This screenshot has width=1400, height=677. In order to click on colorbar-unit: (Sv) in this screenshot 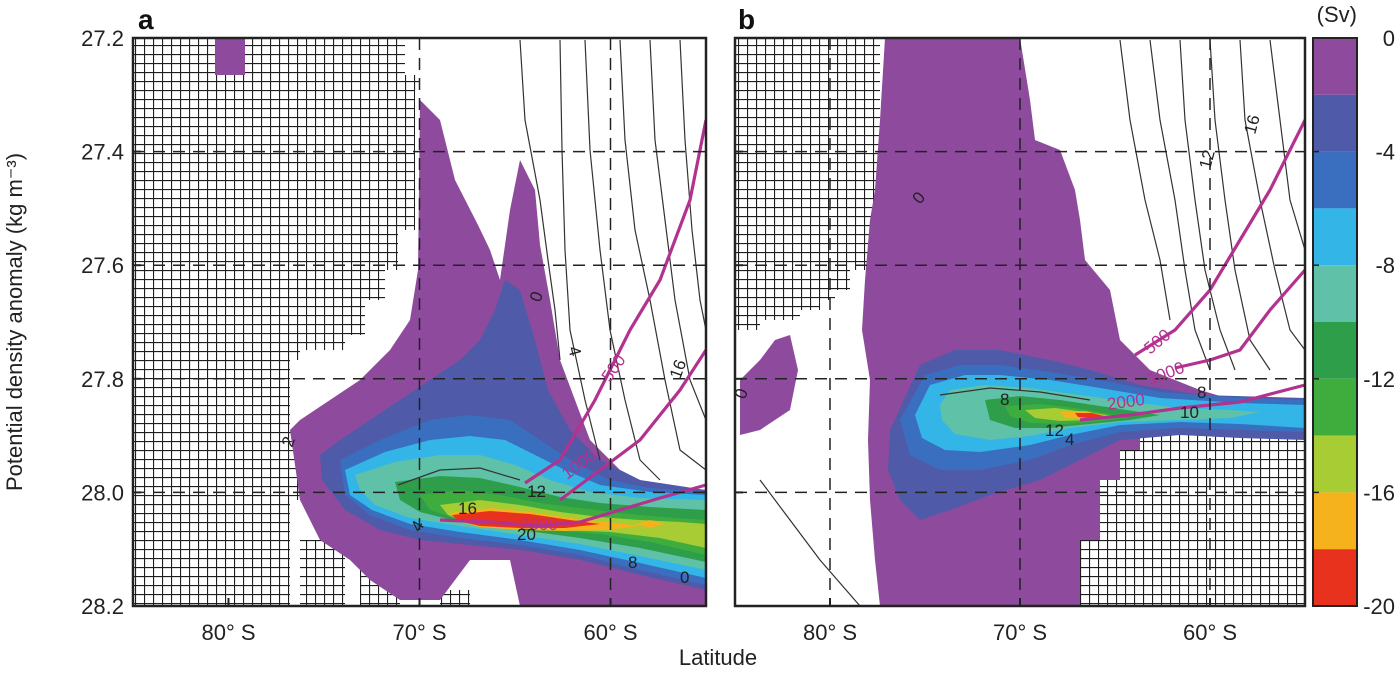, I will do `click(1337, 14)`.